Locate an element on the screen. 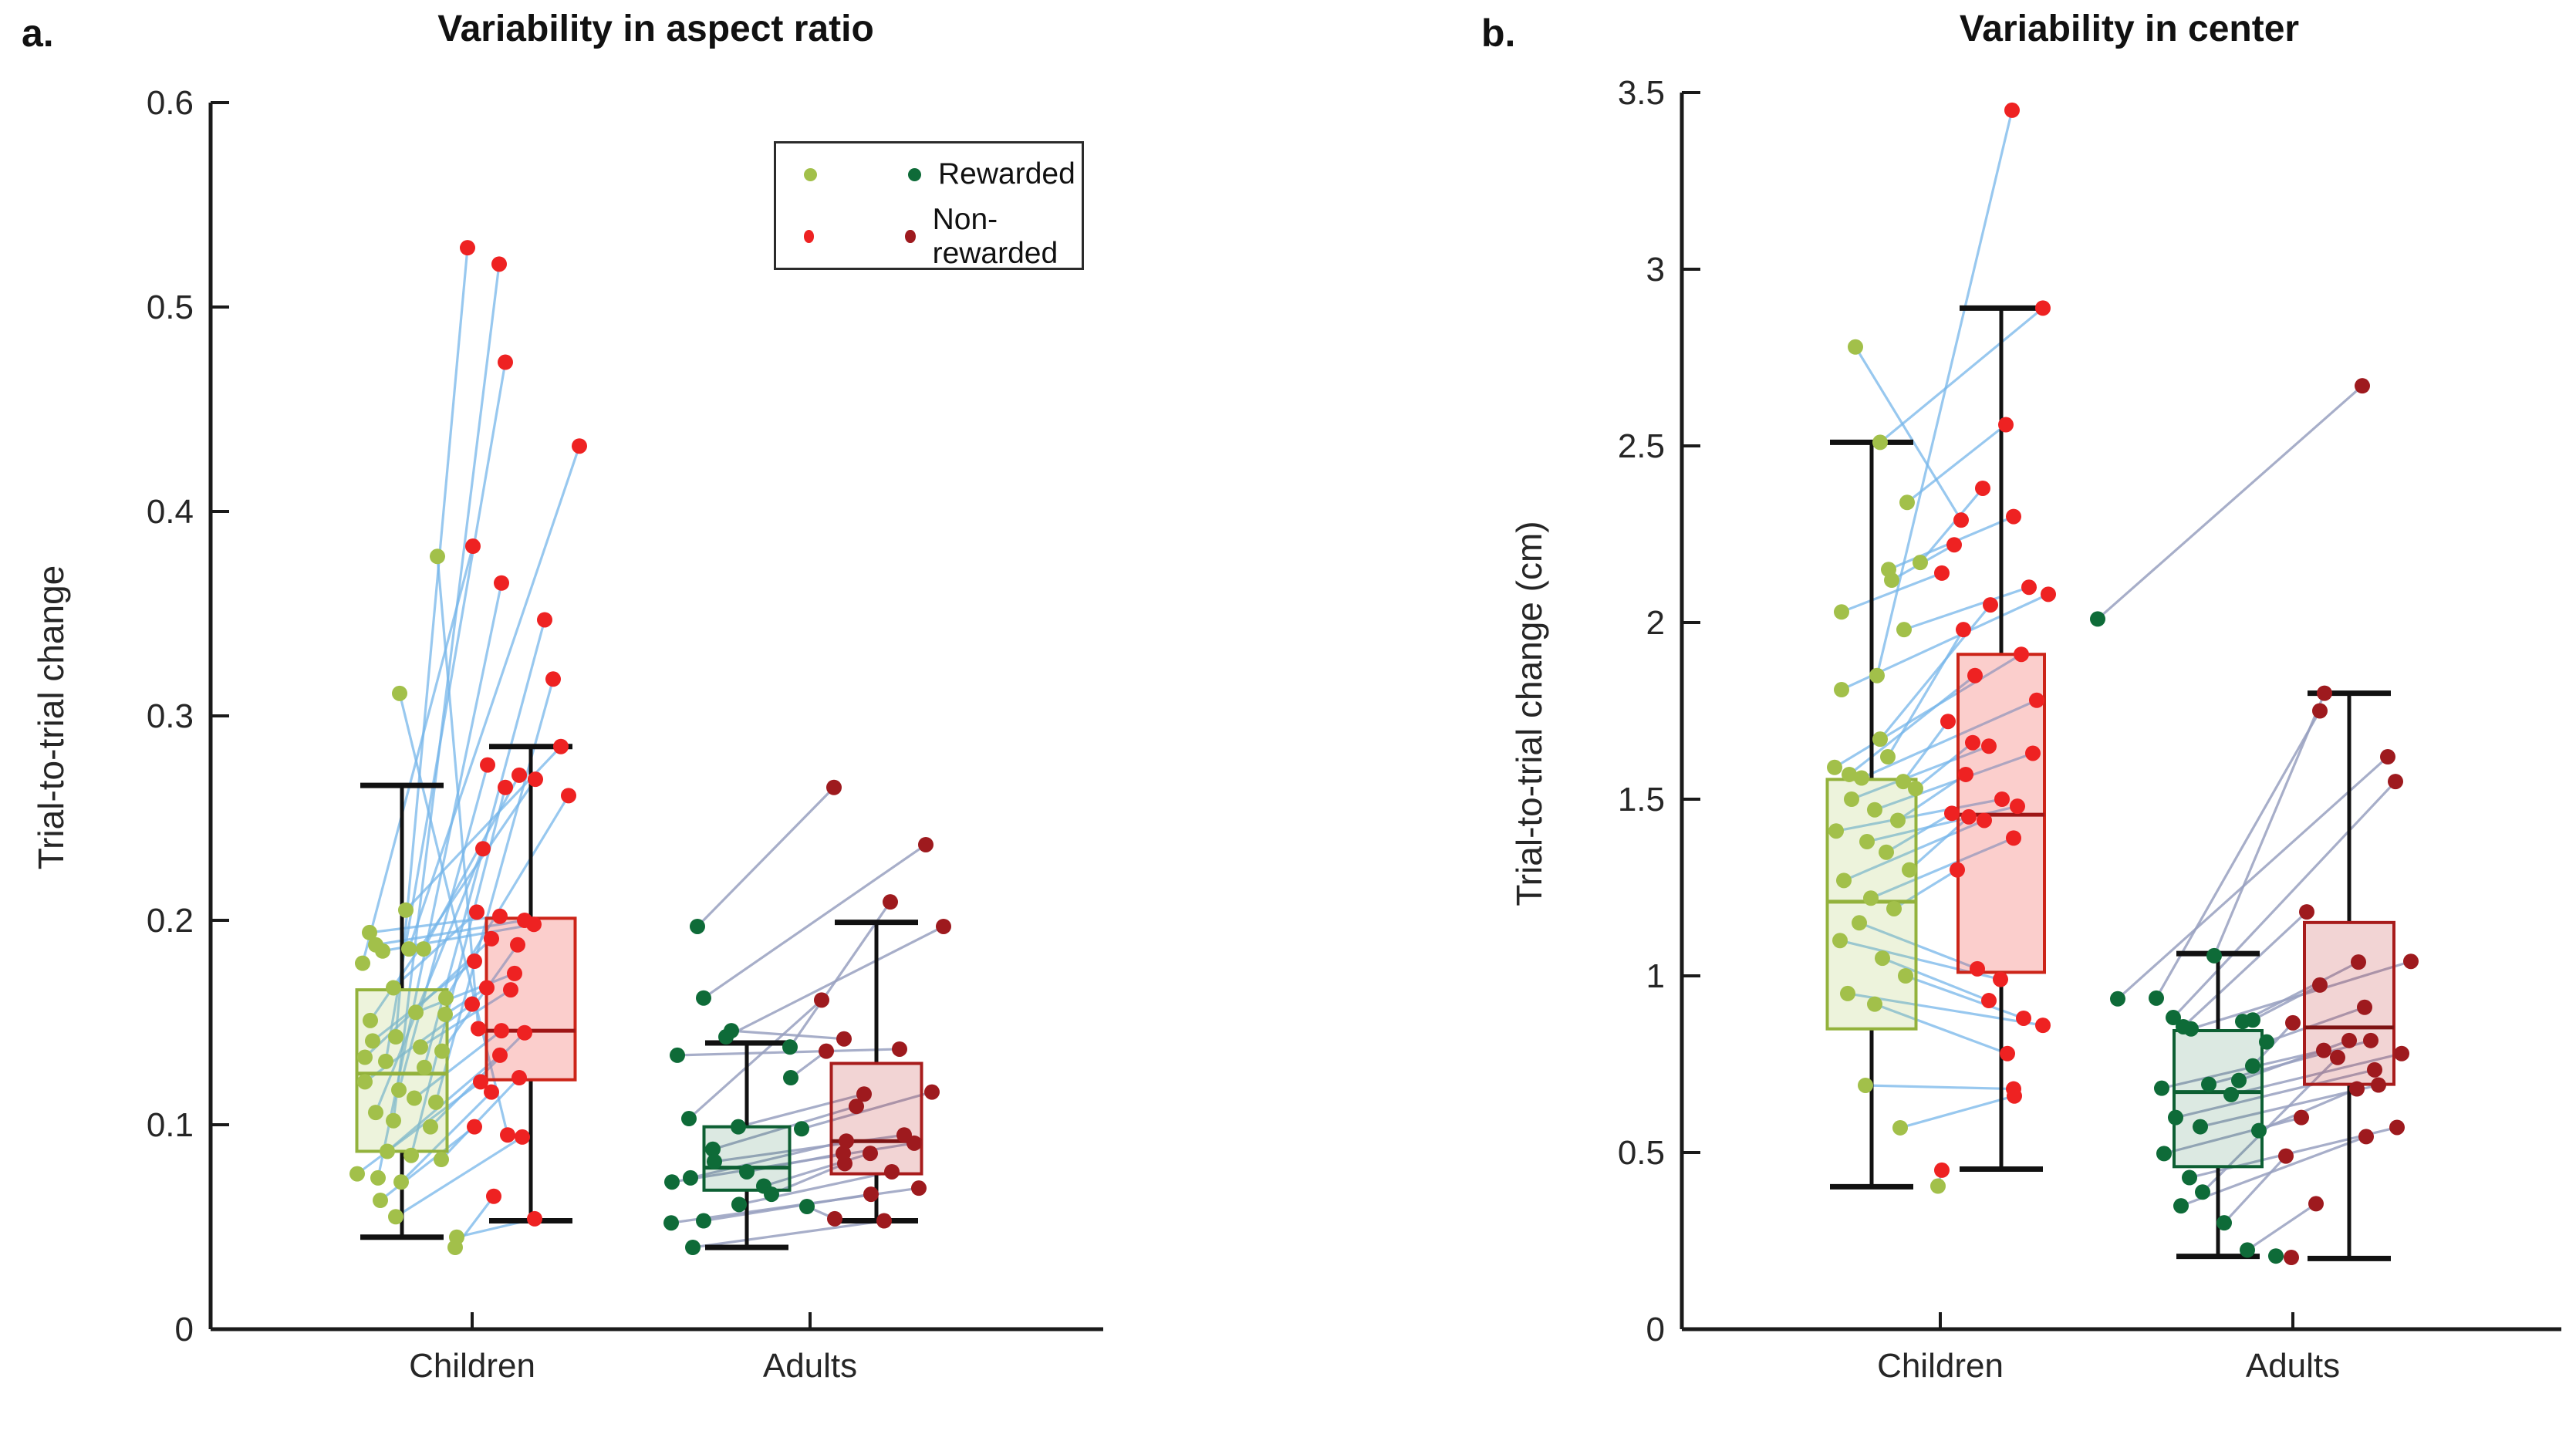  legend-label-rewarded: Rewarded is located at coordinates (1006, 174).